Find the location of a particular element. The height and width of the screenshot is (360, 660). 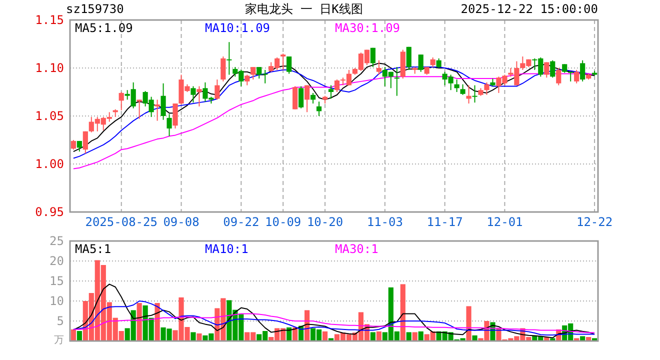

chart-title: 家电龙头 一 日K线图 is located at coordinates (304, 9).